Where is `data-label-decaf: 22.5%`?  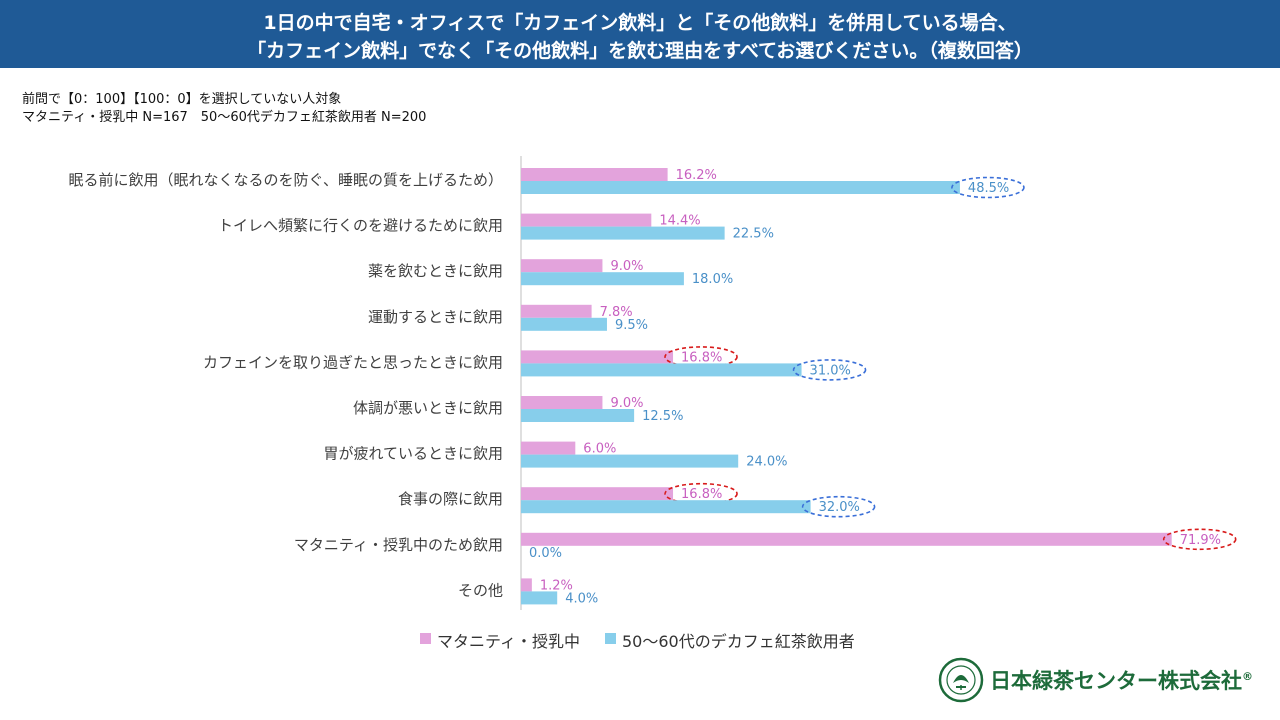
data-label-decaf: 22.5% is located at coordinates (753, 234).